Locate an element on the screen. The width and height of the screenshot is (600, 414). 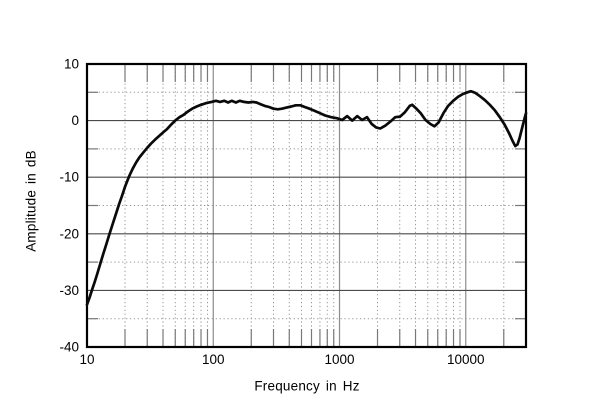
y-tick-label: -10 is located at coordinates (69, 177).